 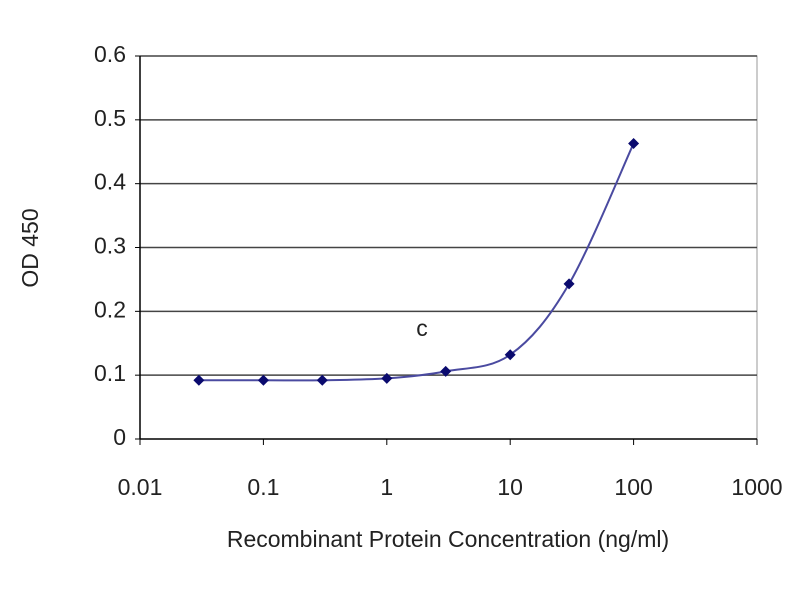 I want to click on y-axis-label: OD 450, so click(x=30, y=247).